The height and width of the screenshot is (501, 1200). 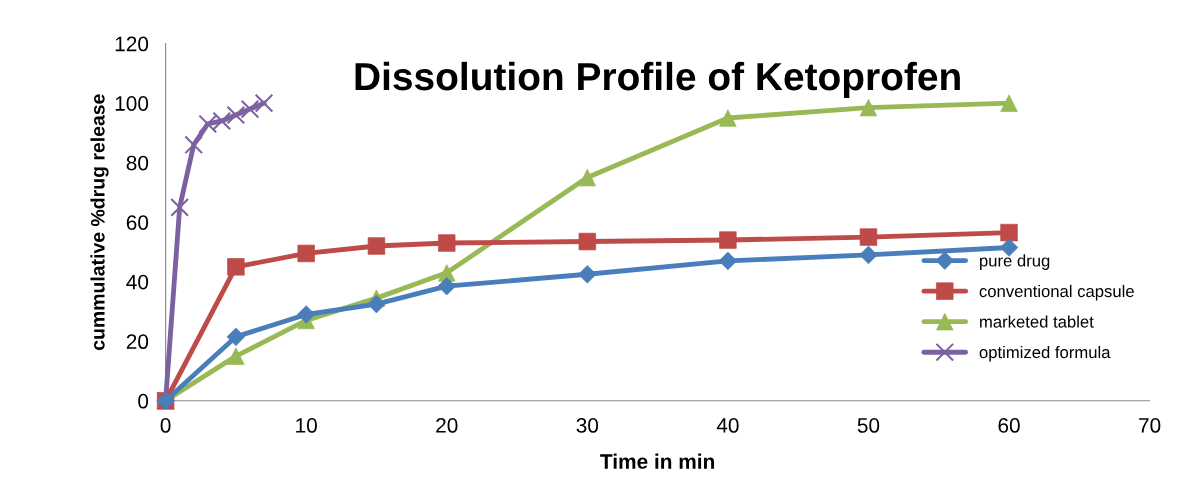 I want to click on x-tick-label: 30, so click(x=587, y=425).